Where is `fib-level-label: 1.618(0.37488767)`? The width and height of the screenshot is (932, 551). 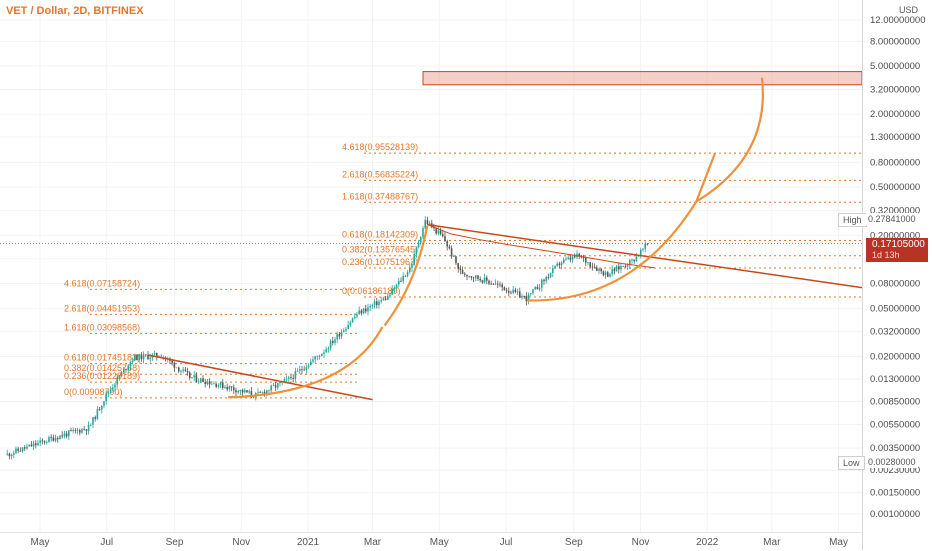
fib-level-label: 1.618(0.37488767) is located at coordinates (380, 196).